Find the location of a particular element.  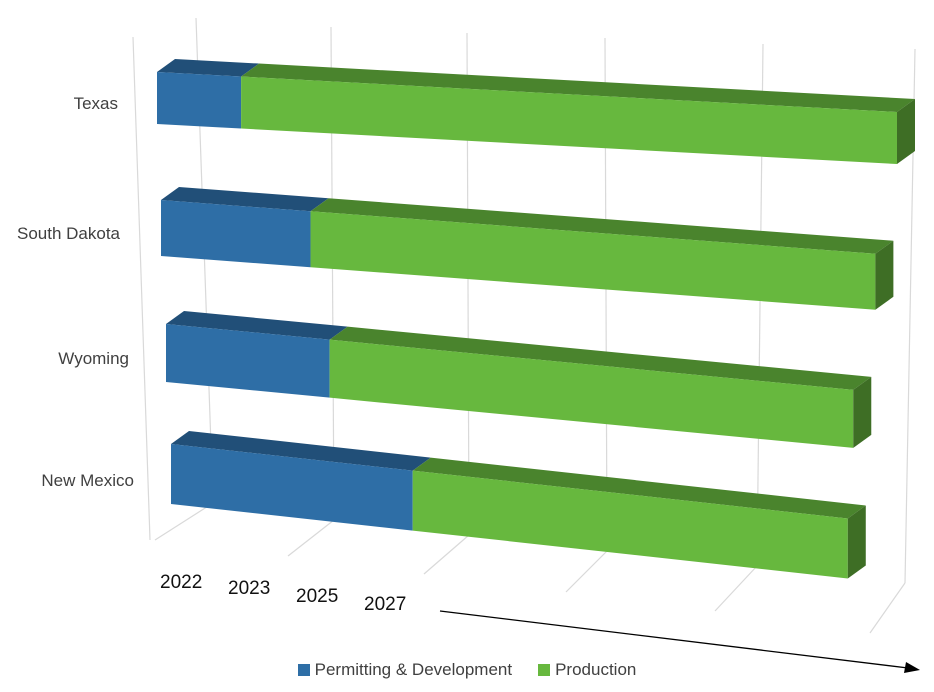

bar-wyoming-permitting-development is located at coordinates (248, 361).